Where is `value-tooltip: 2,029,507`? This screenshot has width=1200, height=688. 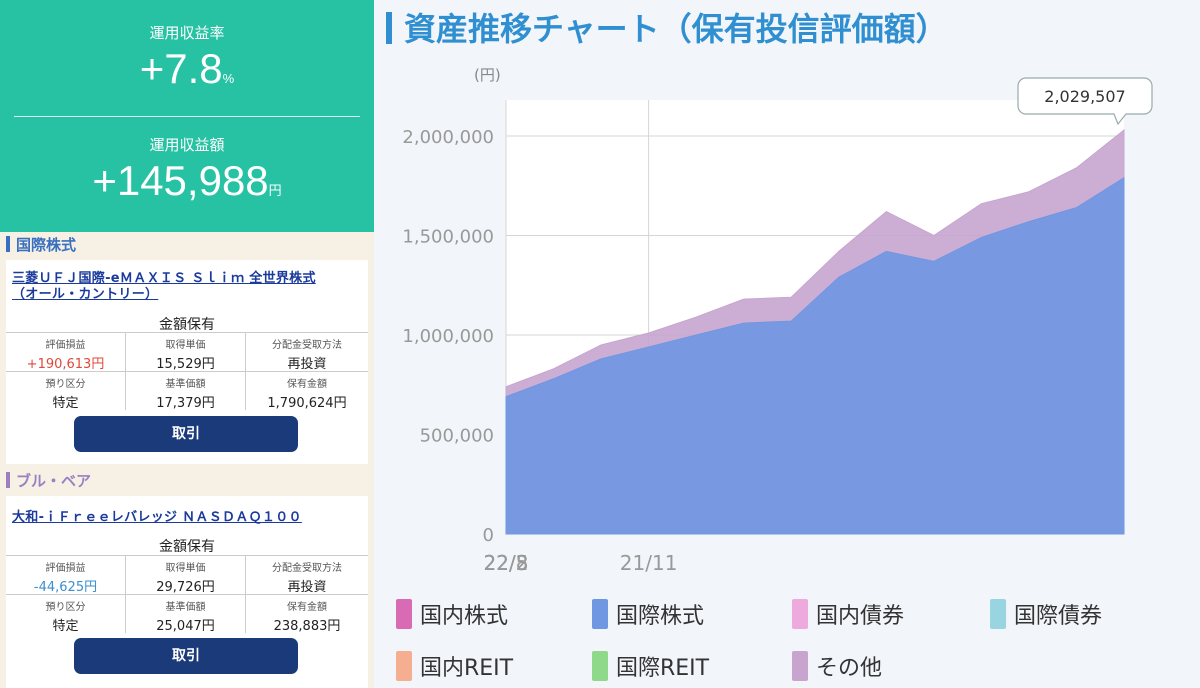
value-tooltip: 2,029,507 is located at coordinates (1085, 101).